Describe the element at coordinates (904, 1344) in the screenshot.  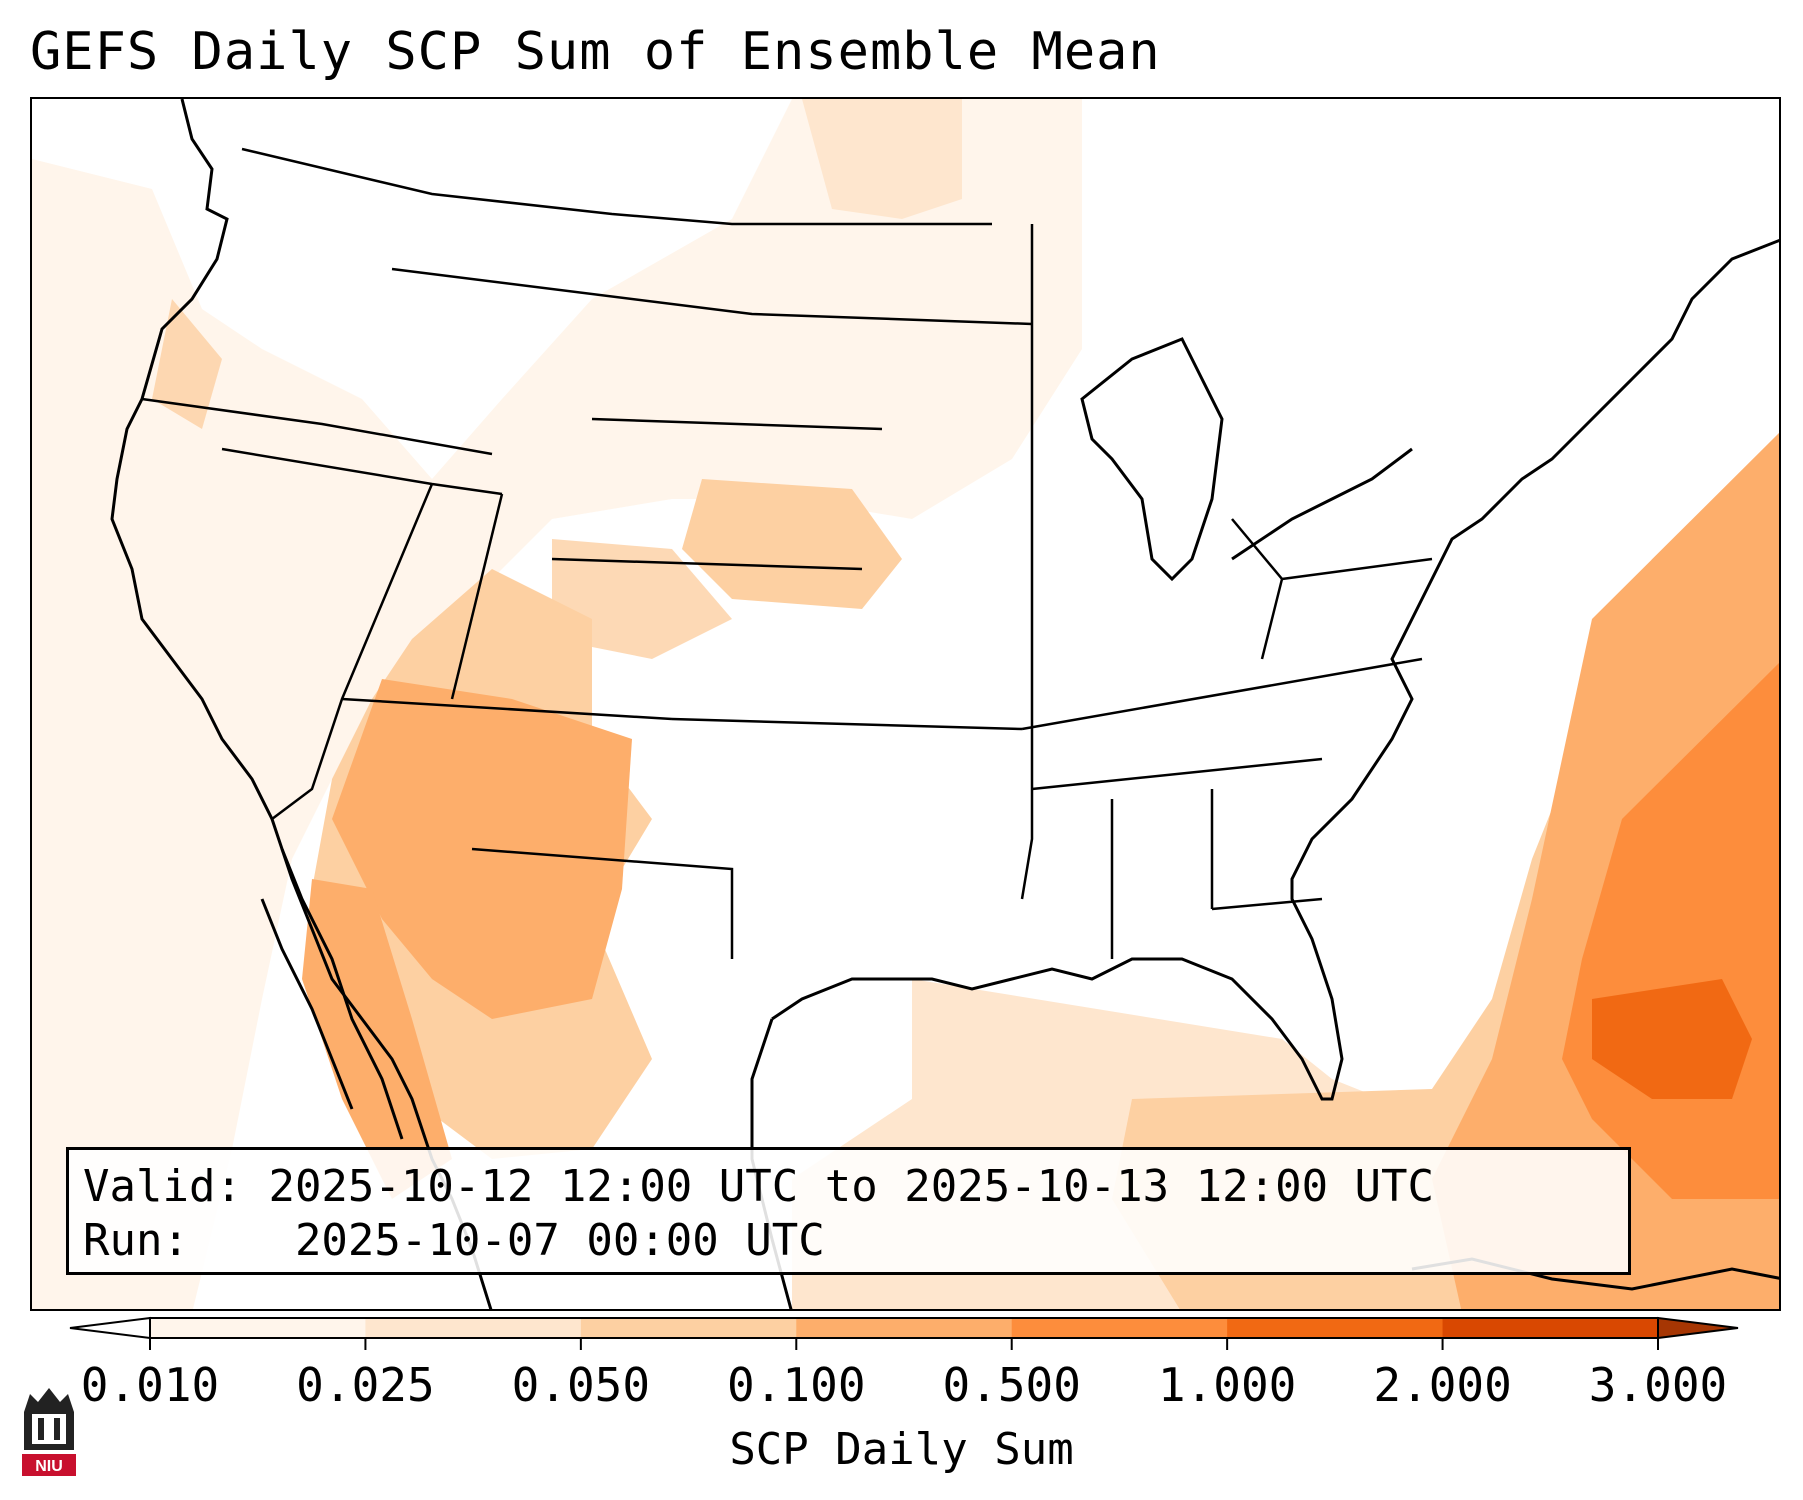
I see `colorbar-ticks` at that location.